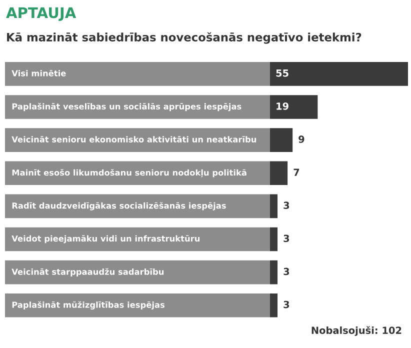 This screenshot has width=411, height=348. I want to click on text: Nobalsojuši: 102, so click(357, 331).